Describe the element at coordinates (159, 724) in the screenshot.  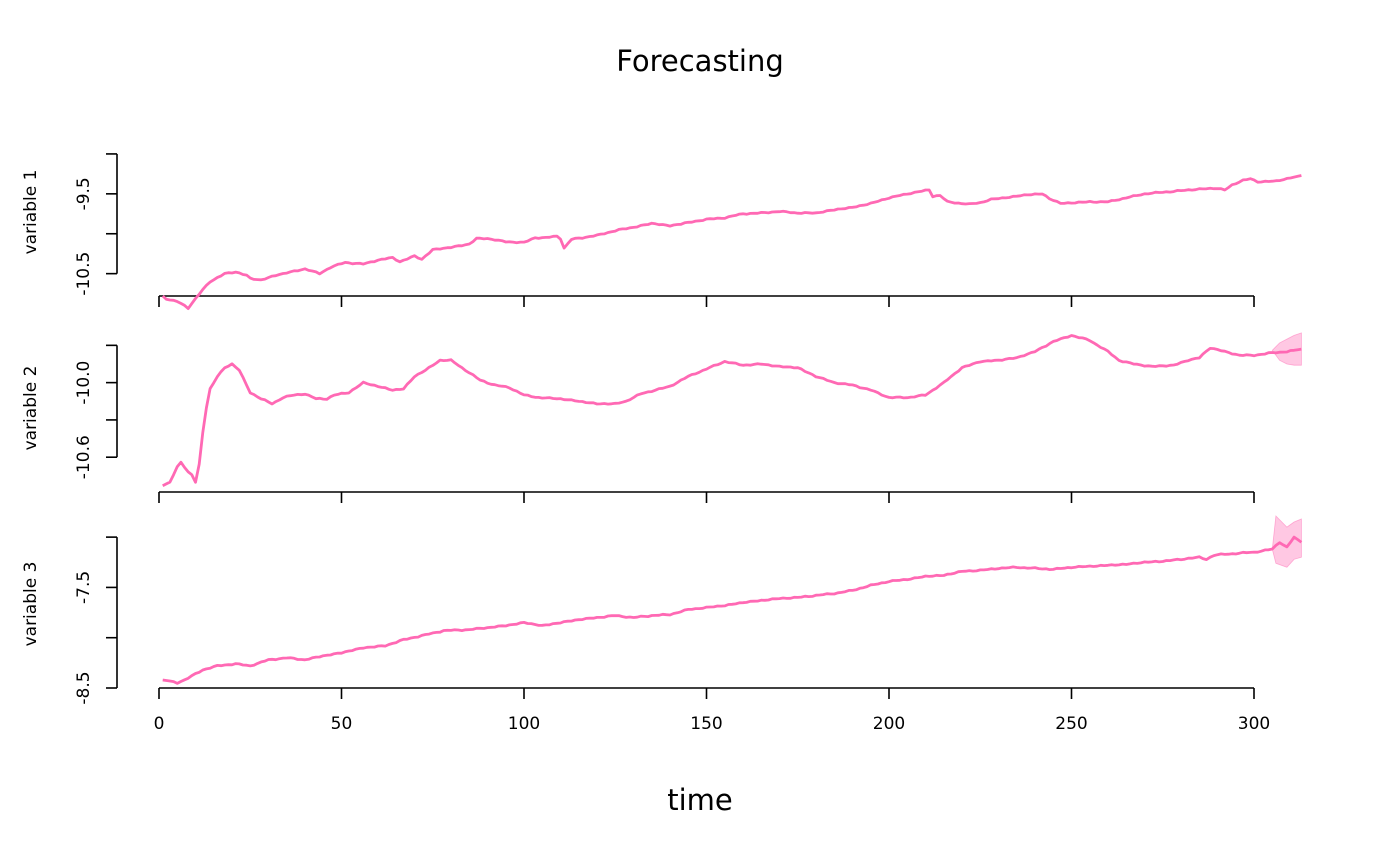
I see `x-tick-label: 0` at that location.